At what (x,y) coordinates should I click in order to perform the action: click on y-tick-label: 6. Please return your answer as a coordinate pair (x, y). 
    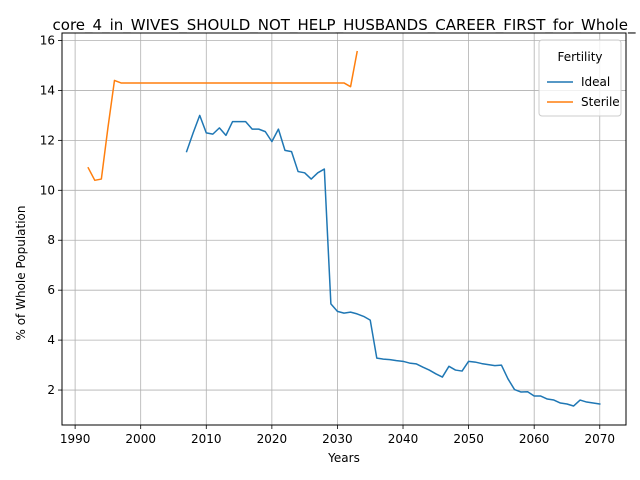
    Looking at the image, I should click on (51, 290).